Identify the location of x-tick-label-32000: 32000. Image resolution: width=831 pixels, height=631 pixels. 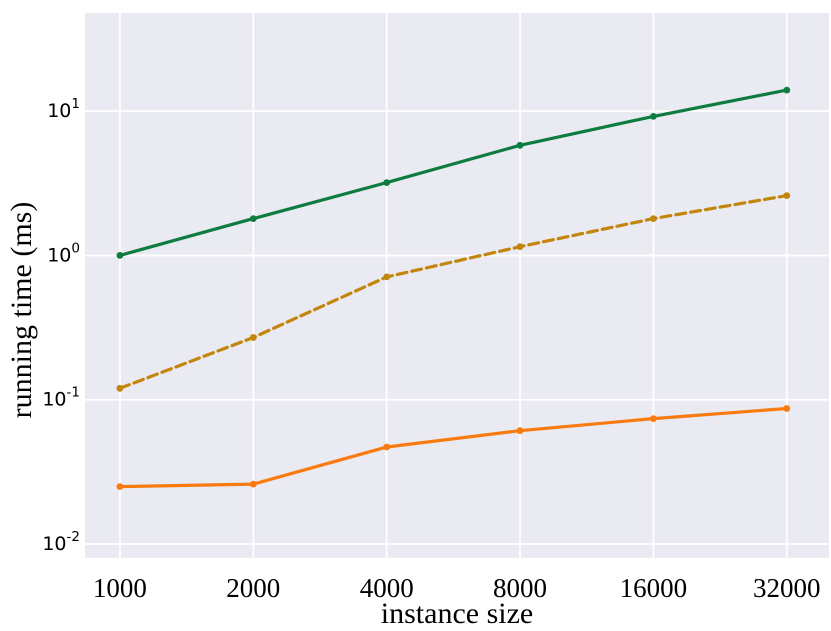
(787, 588).